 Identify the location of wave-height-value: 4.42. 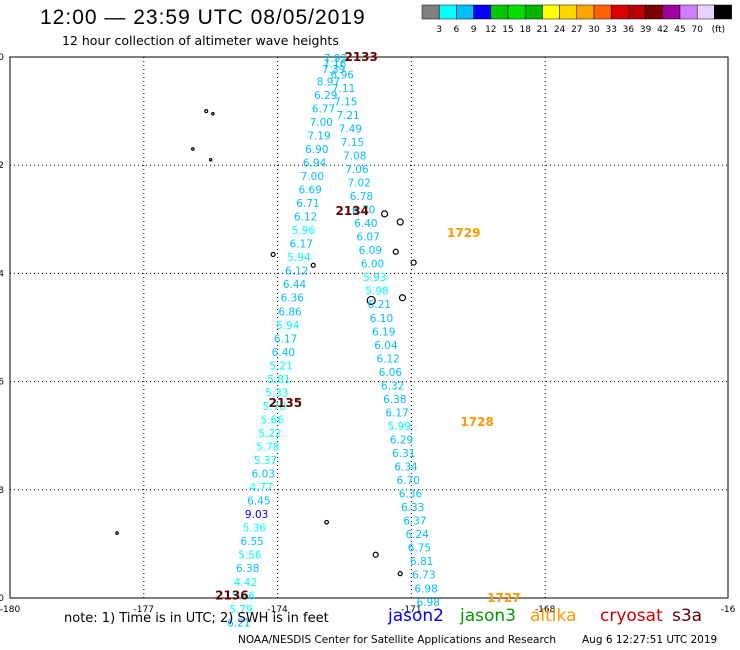
(245, 583).